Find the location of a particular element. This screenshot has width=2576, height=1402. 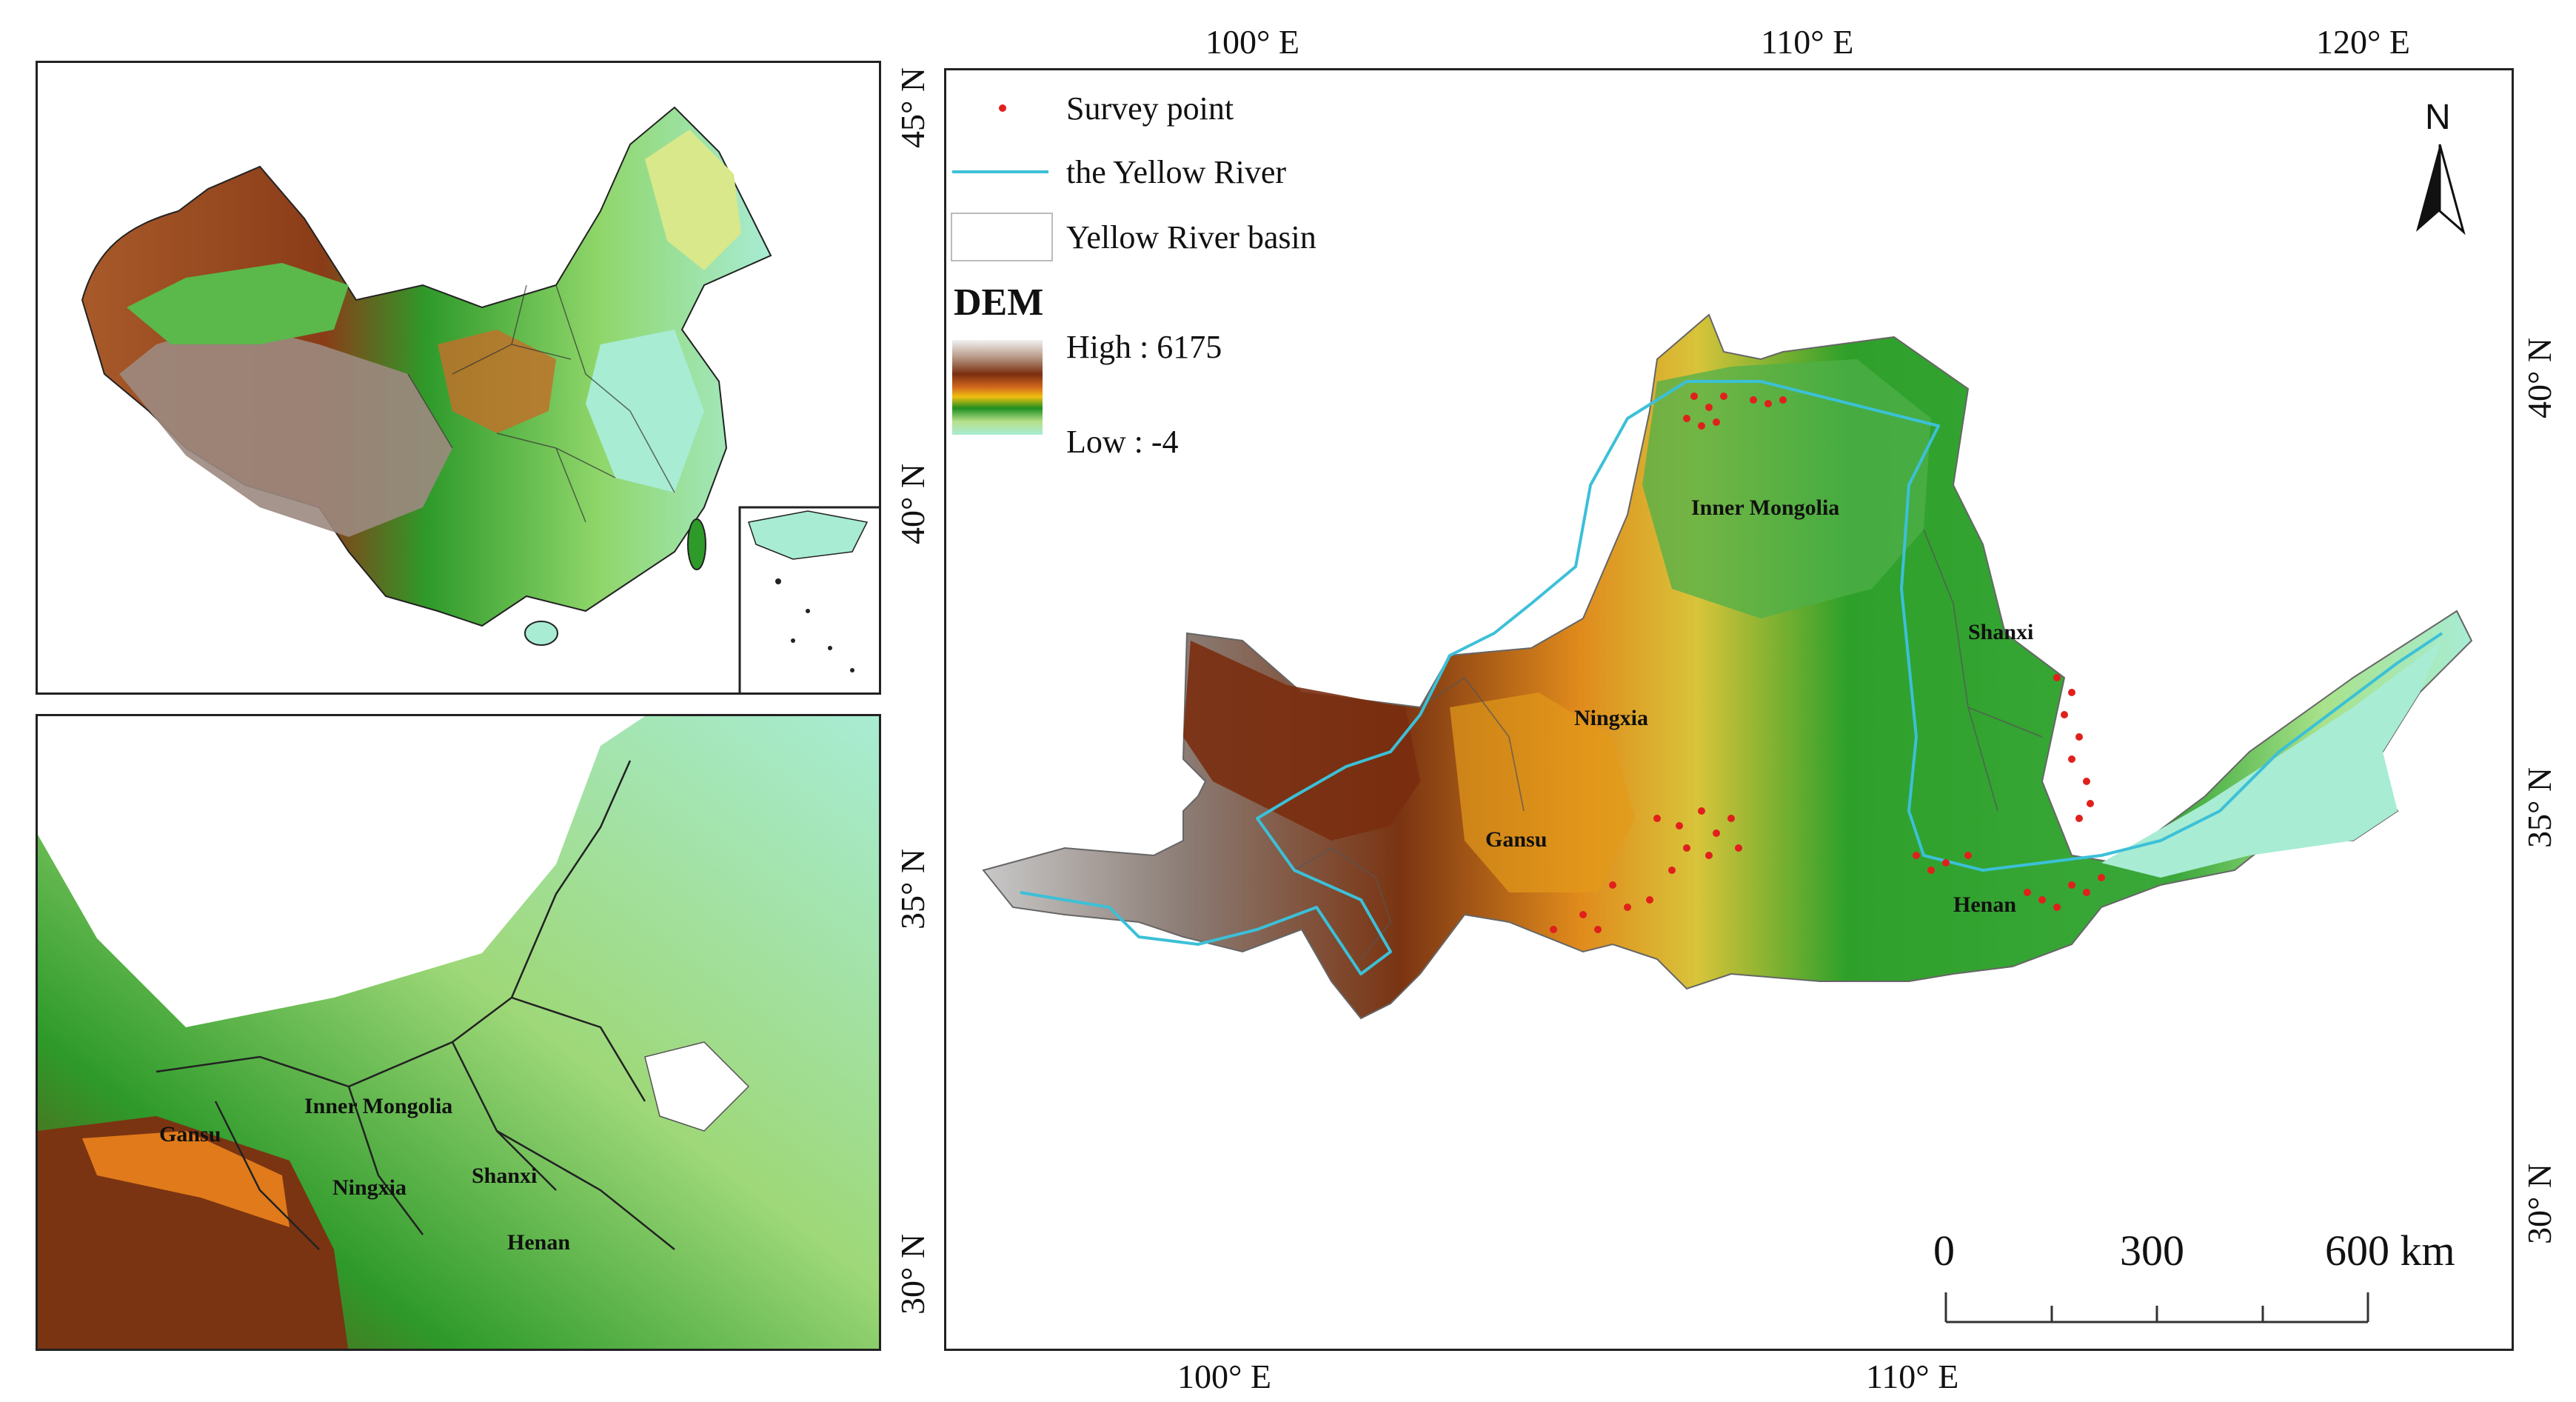

scale-label-300: 300 is located at coordinates (2152, 1250).